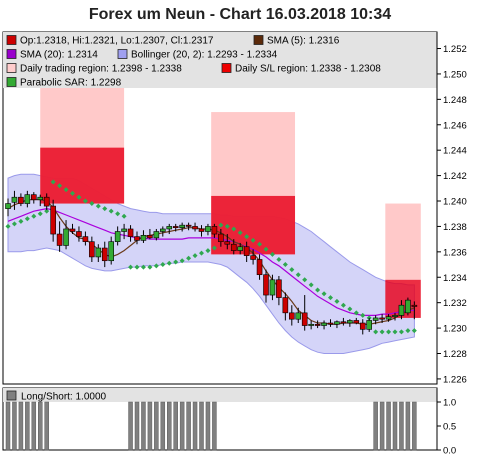 Image resolution: width=480 pixels, height=457 pixels. What do you see at coordinates (303, 41) in the screenshot?
I see `legend-entry: SMA (5): 1.2316` at bounding box center [303, 41].